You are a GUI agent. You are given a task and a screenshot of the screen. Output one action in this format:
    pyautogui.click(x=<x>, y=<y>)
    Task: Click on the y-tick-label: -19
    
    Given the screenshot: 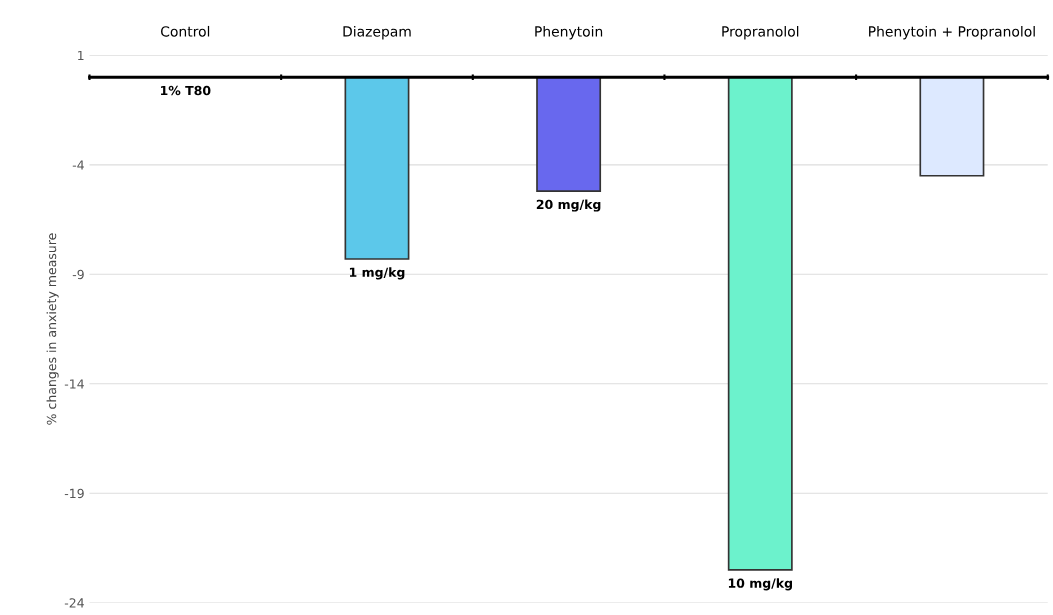 What is the action you would take?
    pyautogui.click(x=74, y=493)
    